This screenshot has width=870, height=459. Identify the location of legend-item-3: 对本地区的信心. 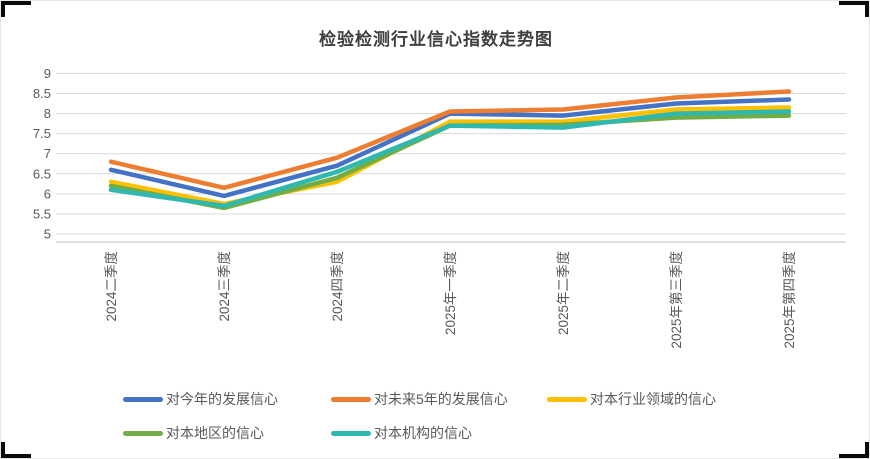
(227, 433).